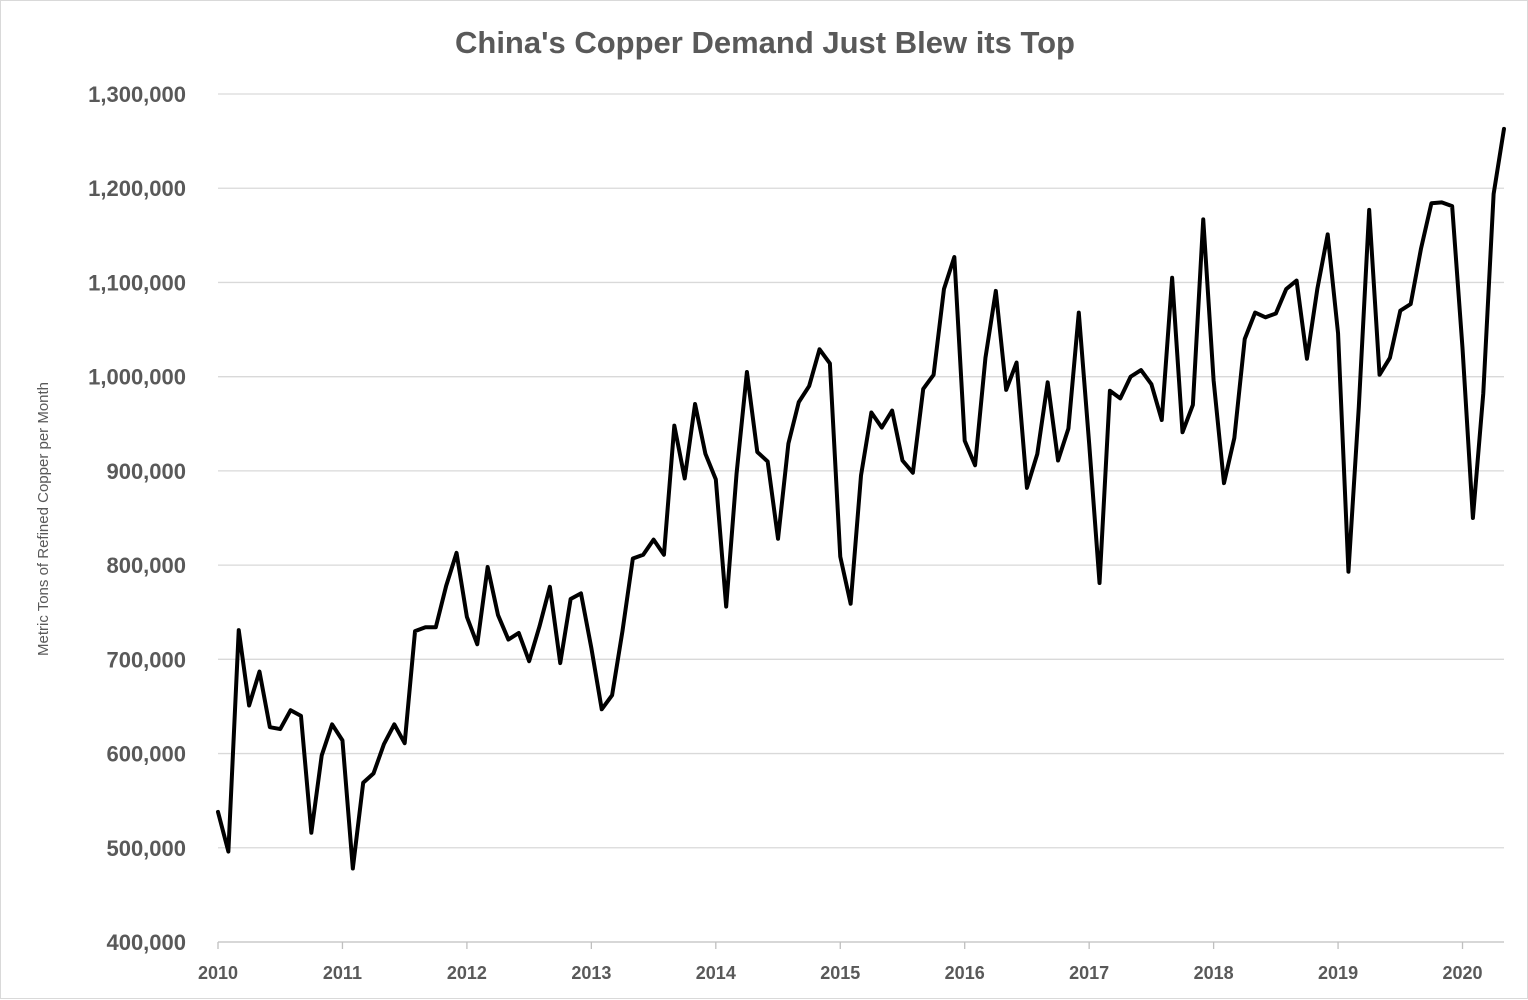  What do you see at coordinates (146, 565) in the screenshot?
I see `y-tick-label: 800,000` at bounding box center [146, 565].